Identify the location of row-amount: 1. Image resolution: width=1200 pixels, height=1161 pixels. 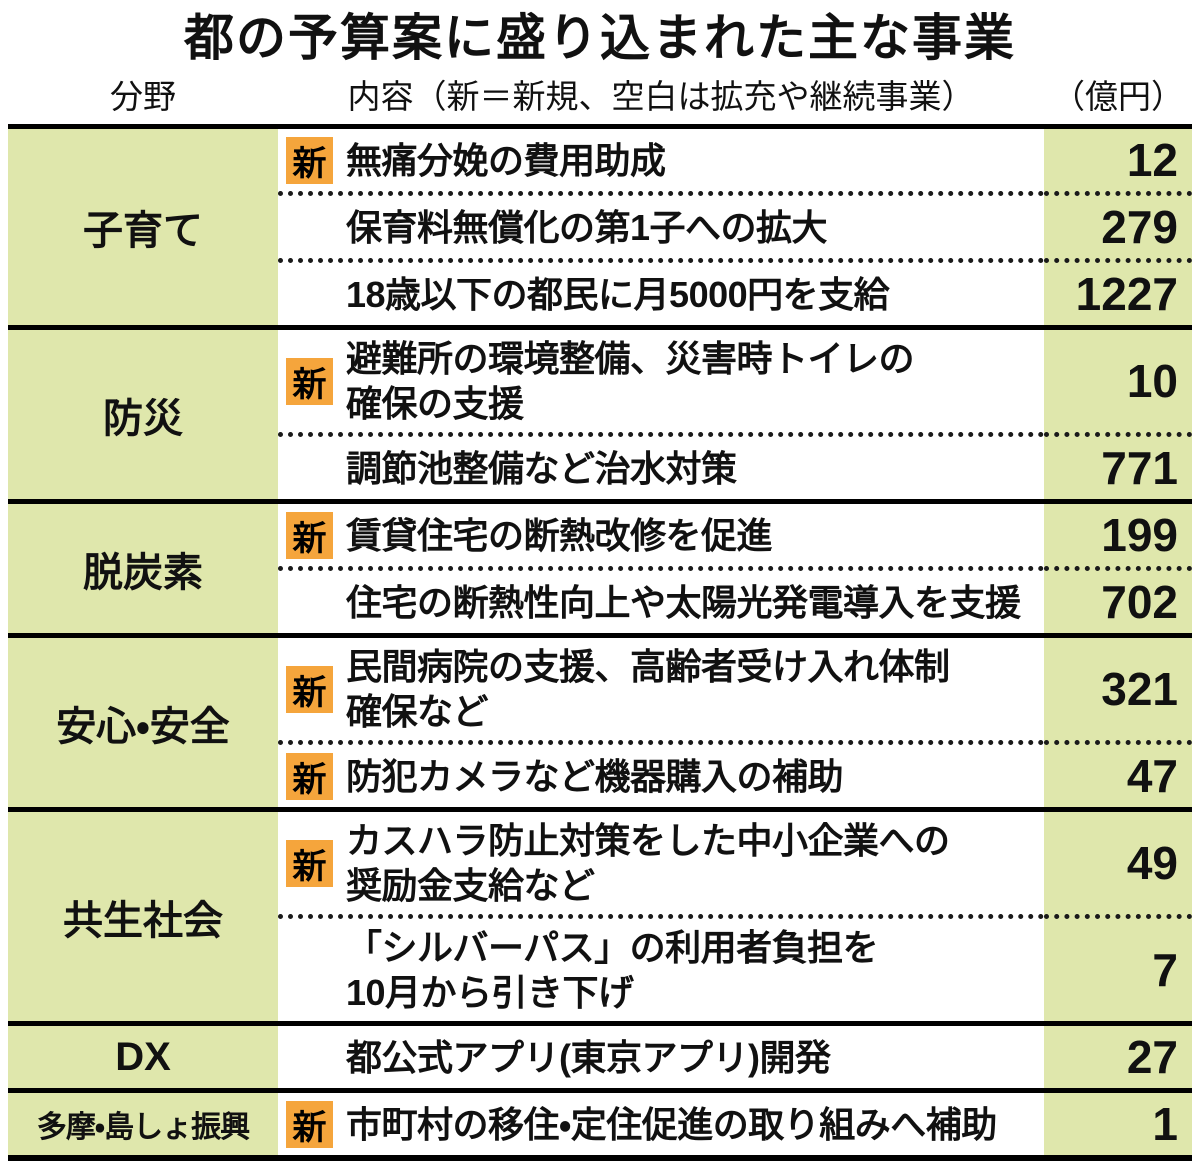
(1118, 1124).